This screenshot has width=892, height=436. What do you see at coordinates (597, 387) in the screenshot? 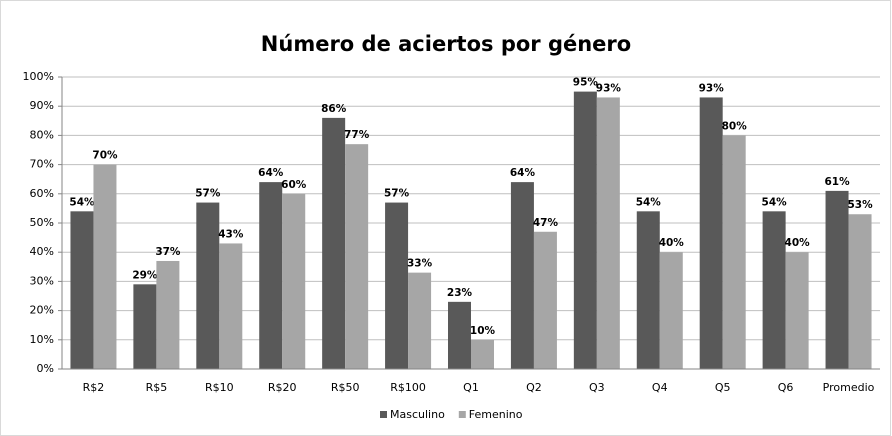
I see `x-tick-label: Q3` at bounding box center [597, 387].